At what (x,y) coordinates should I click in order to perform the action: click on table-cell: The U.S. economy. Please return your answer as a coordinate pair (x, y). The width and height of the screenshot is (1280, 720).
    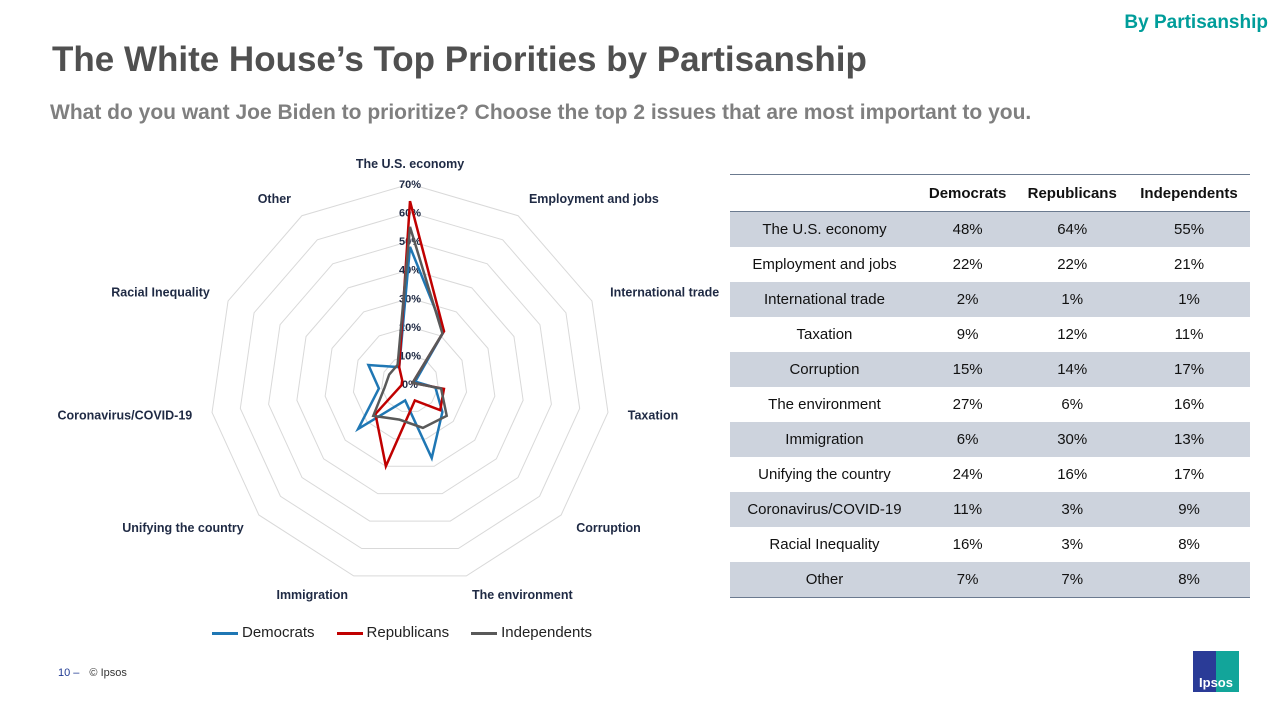
    Looking at the image, I should click on (824, 229).